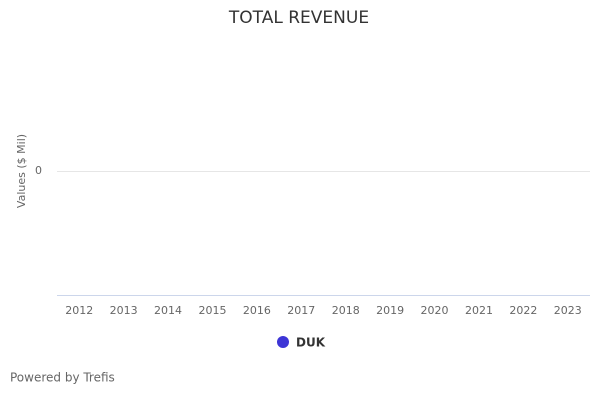  Describe the element at coordinates (435, 310) in the screenshot. I see `x-tick-label: 2020` at that location.